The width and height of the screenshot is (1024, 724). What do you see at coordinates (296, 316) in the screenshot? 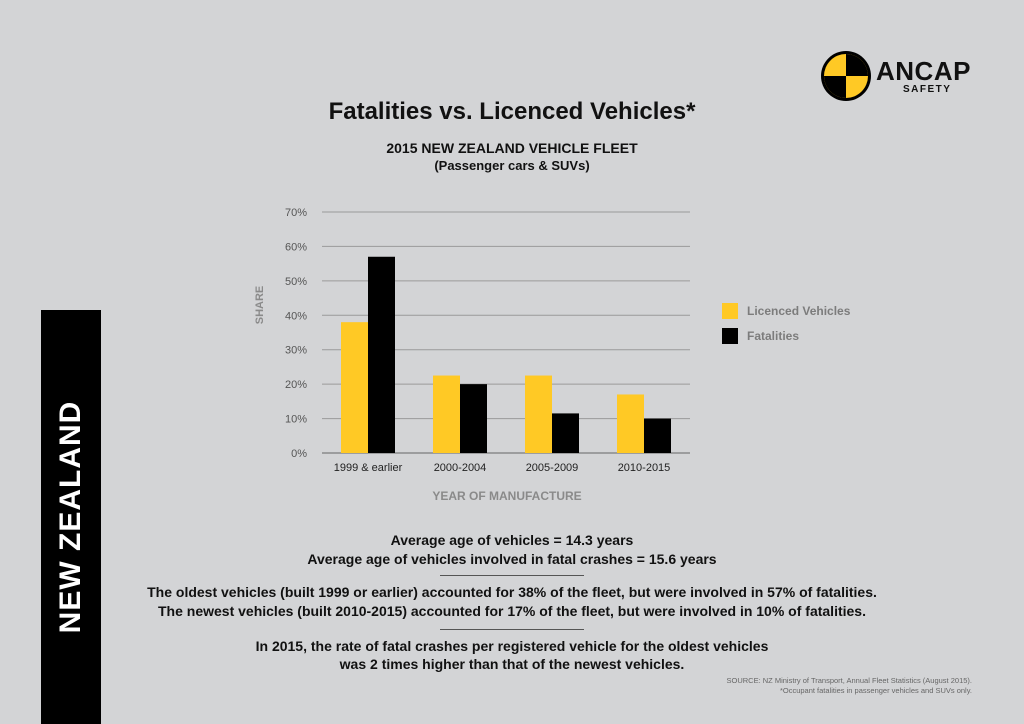
I see `y-tick-label: 40%` at bounding box center [296, 316].